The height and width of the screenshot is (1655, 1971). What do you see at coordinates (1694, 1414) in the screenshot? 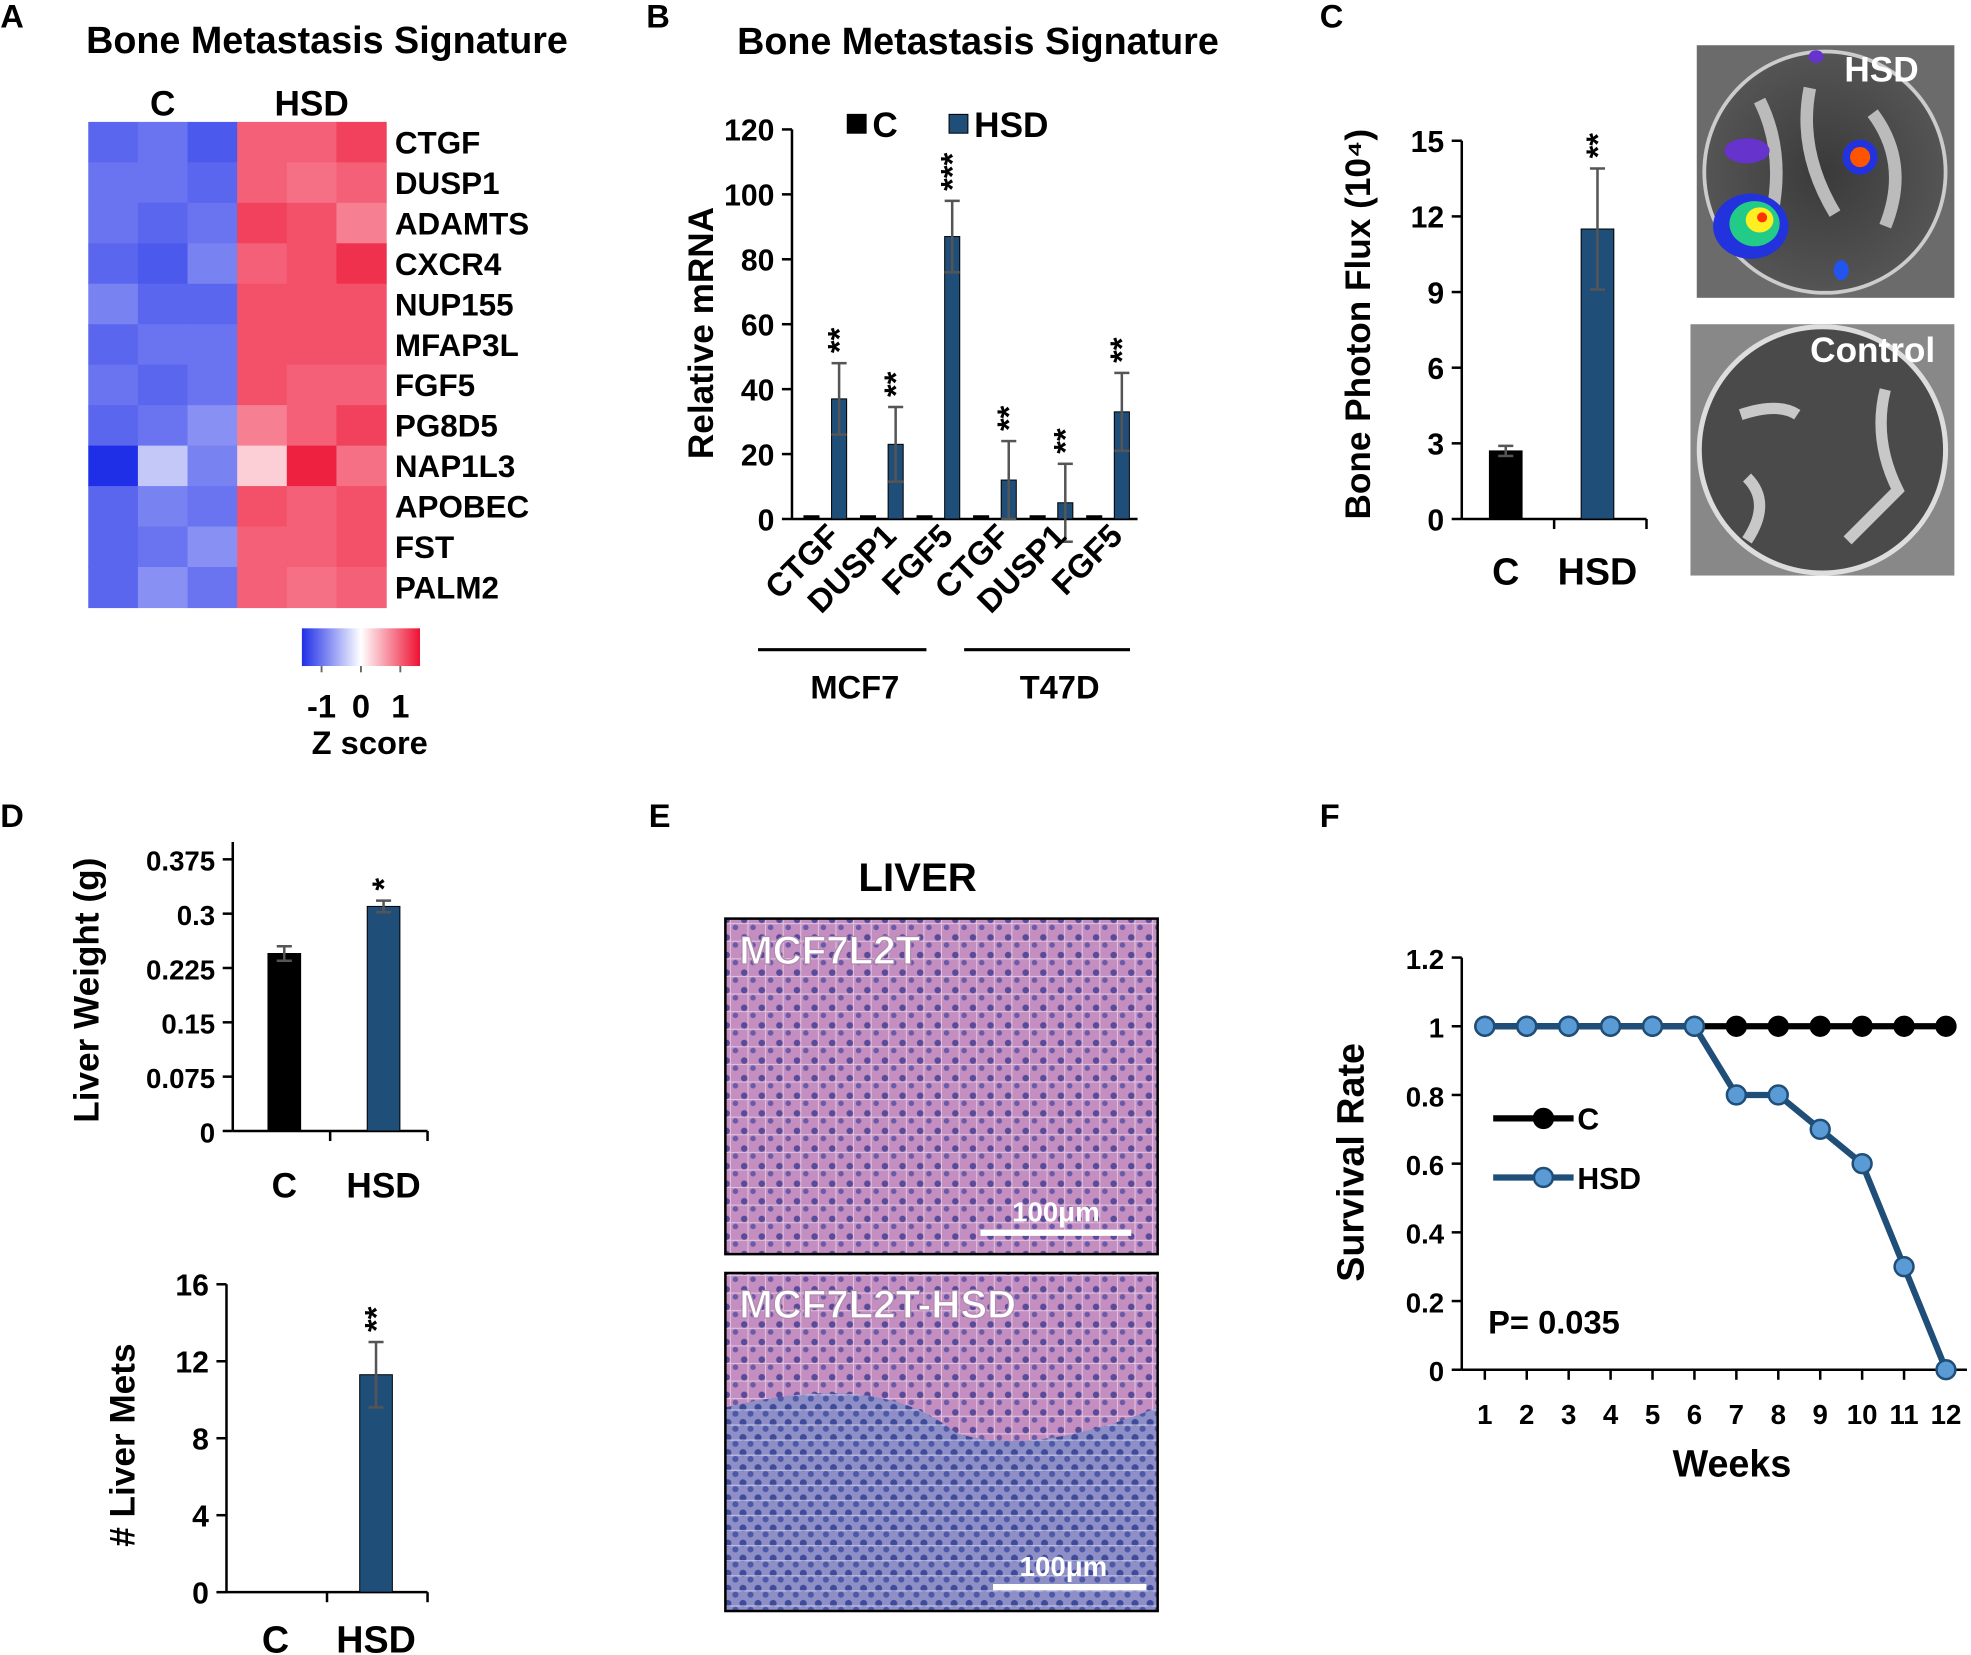
I see `x-tick-label: 6` at bounding box center [1694, 1414].